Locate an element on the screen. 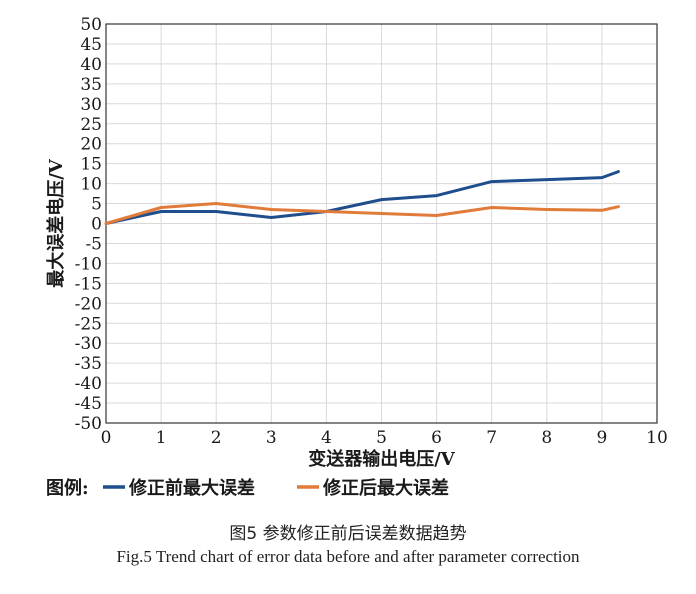  x-axis-title: 变送器输出电压/V is located at coordinates (382, 459).